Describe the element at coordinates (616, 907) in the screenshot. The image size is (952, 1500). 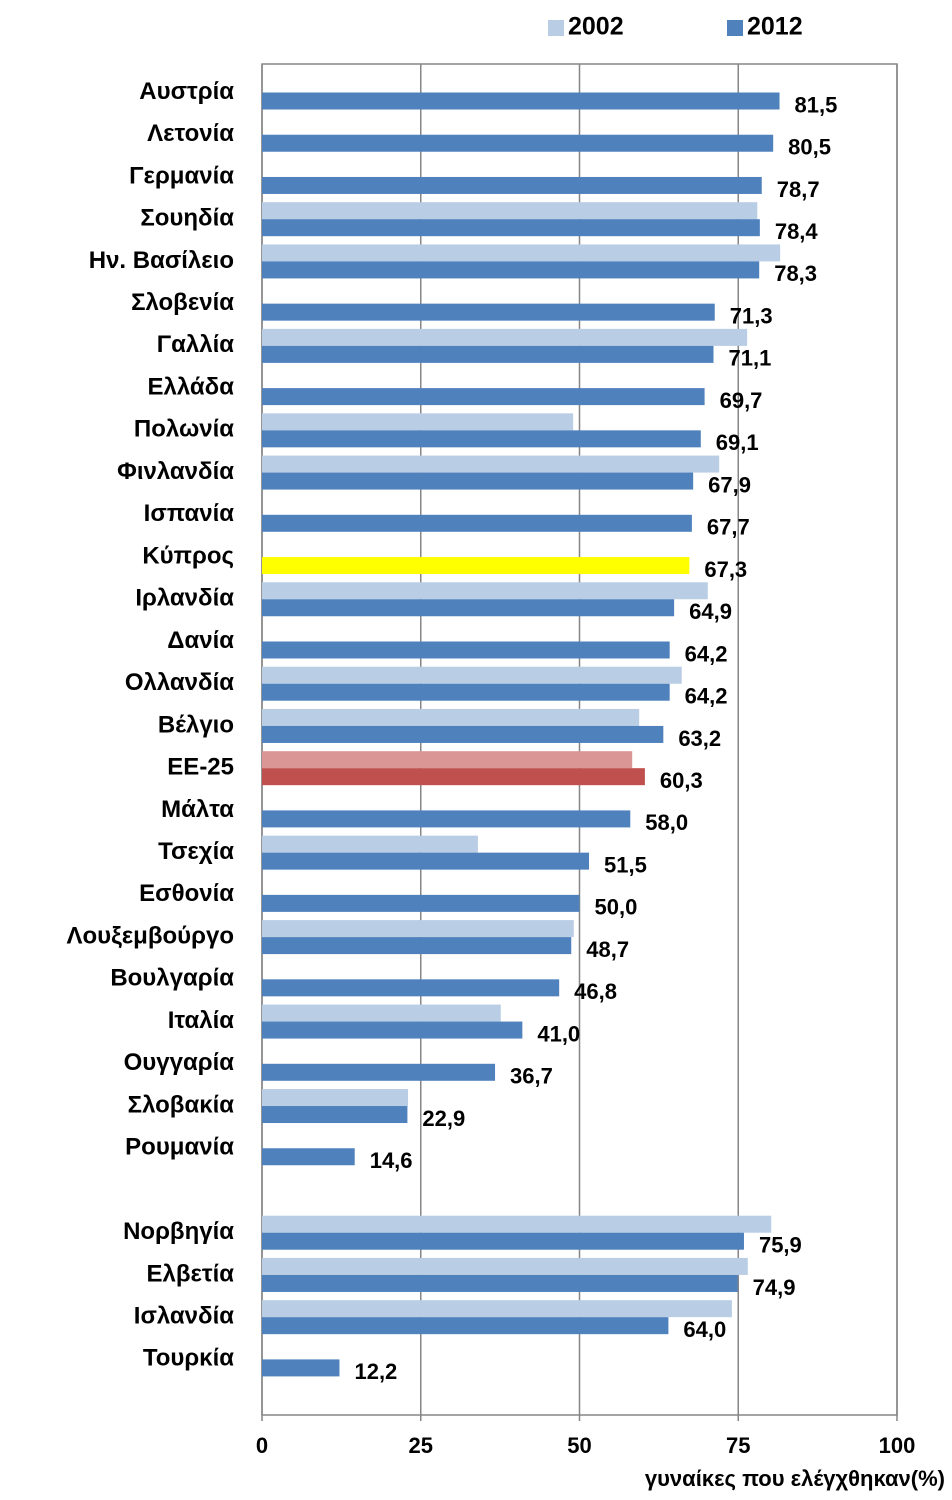
I see `value-label: 50,0` at that location.